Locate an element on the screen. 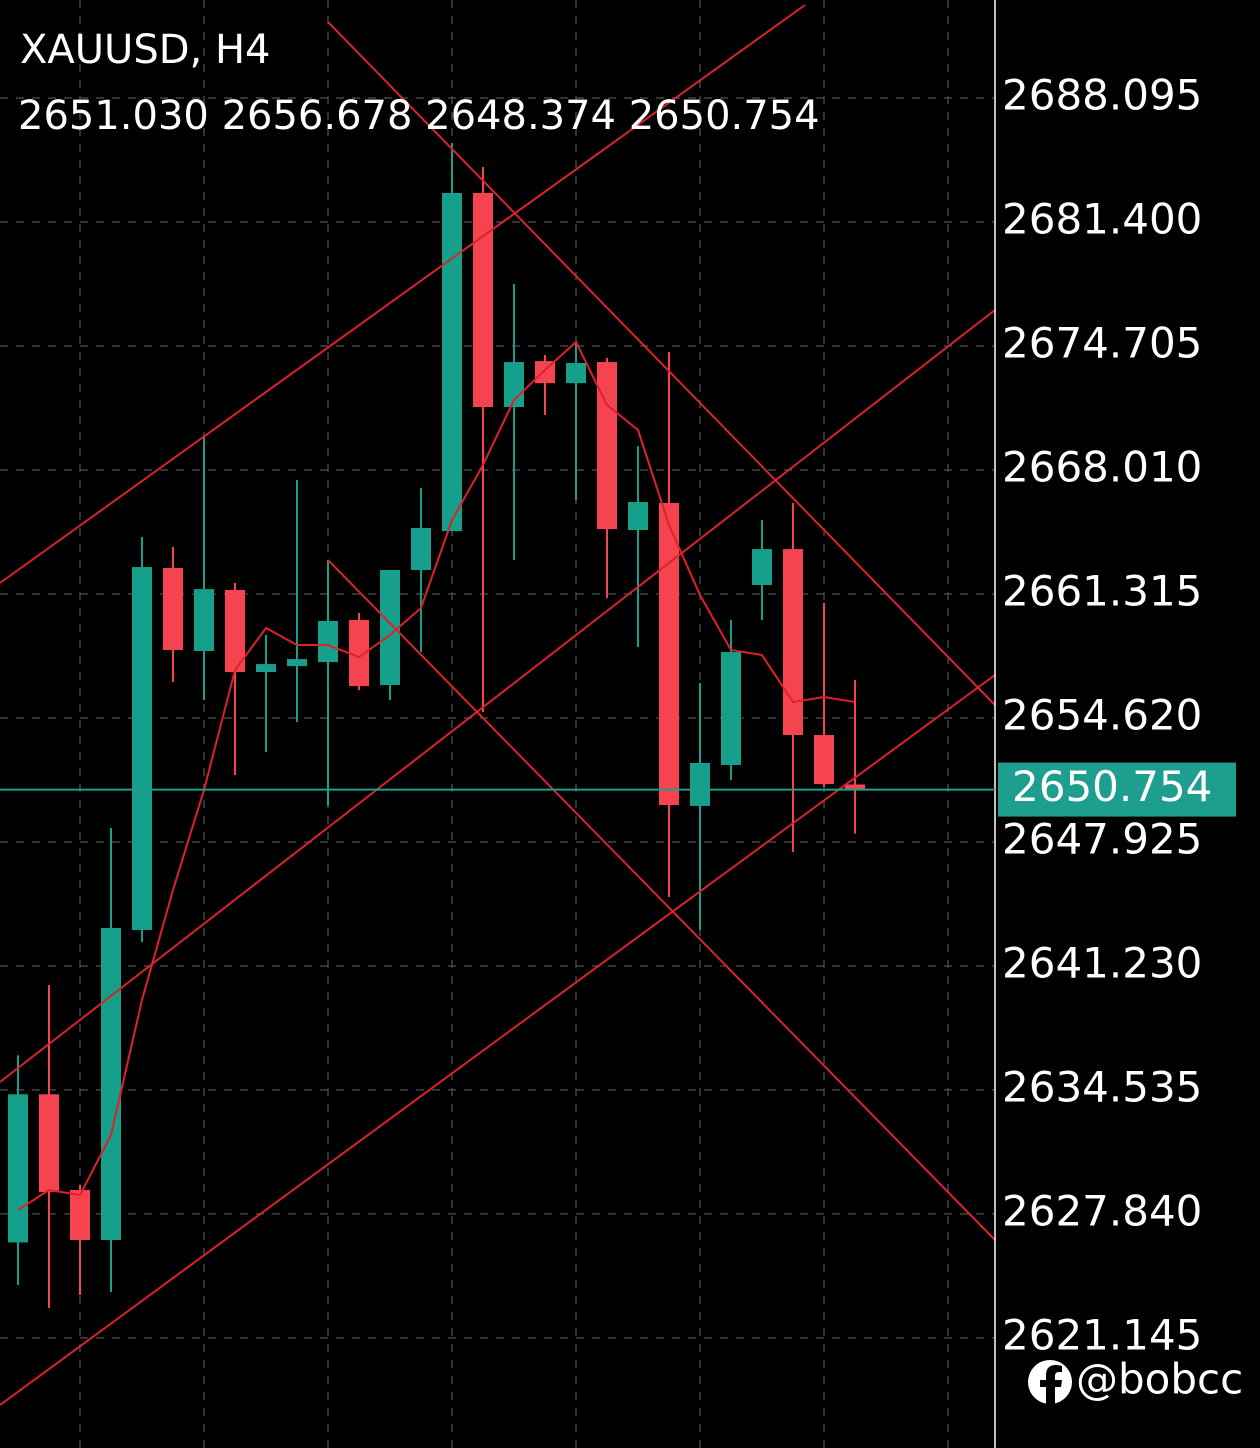  last-price-box is located at coordinates (1117, 789).